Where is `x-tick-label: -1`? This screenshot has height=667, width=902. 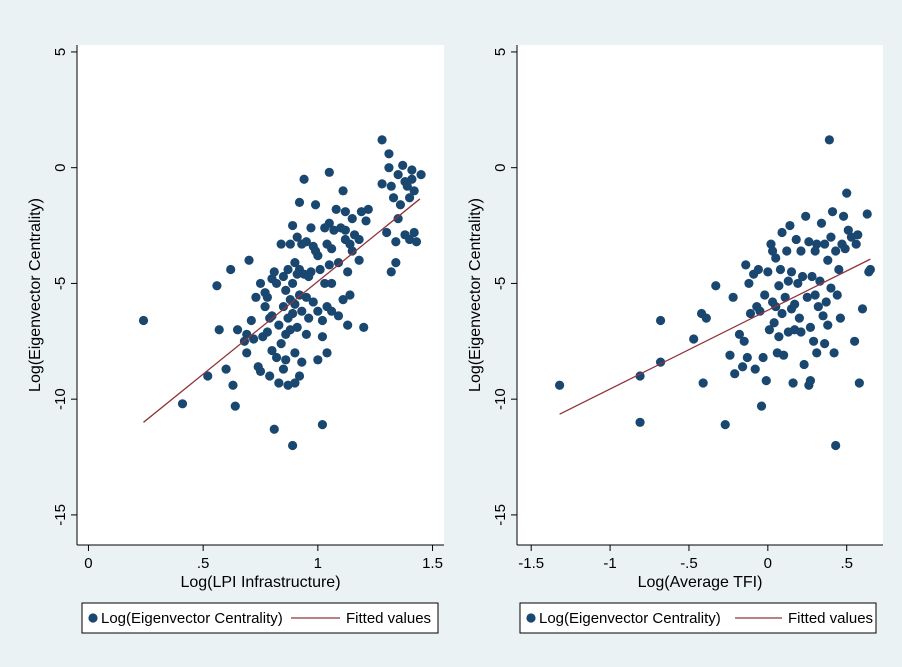 x-tick-label: -1 is located at coordinates (609, 563).